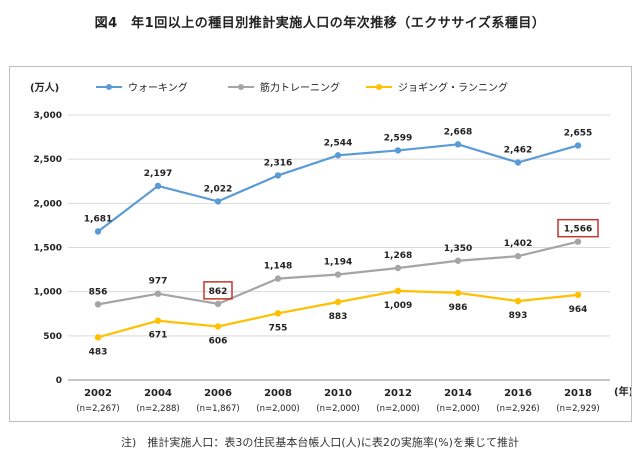 This screenshot has height=461, width=640. I want to click on x-tick-label: 2018, so click(578, 393).